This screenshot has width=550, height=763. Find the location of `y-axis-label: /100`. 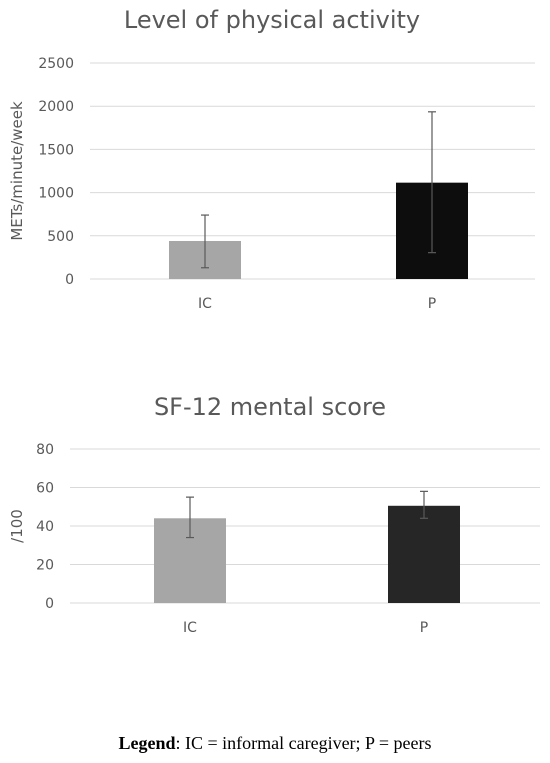

y-axis-label: /100 is located at coordinates (17, 526).